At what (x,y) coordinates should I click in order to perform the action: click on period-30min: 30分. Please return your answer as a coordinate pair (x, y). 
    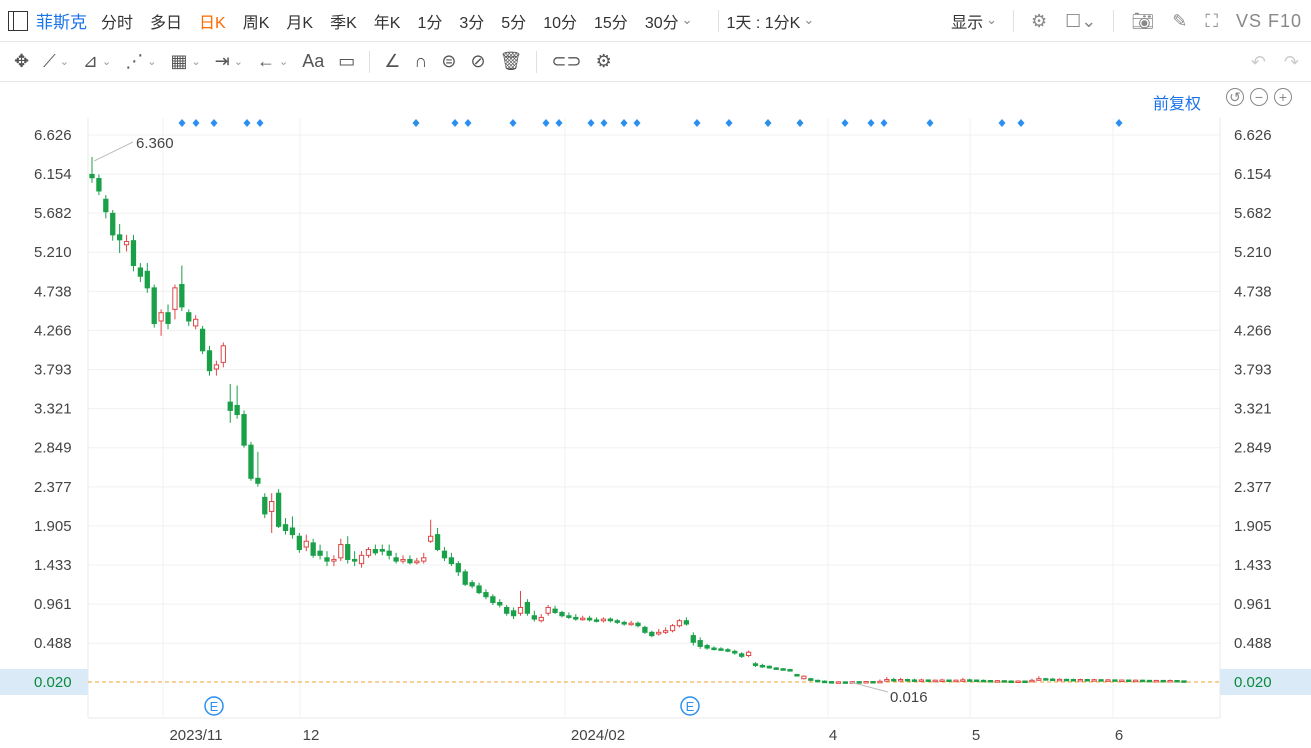
    Looking at the image, I should click on (669, 21).